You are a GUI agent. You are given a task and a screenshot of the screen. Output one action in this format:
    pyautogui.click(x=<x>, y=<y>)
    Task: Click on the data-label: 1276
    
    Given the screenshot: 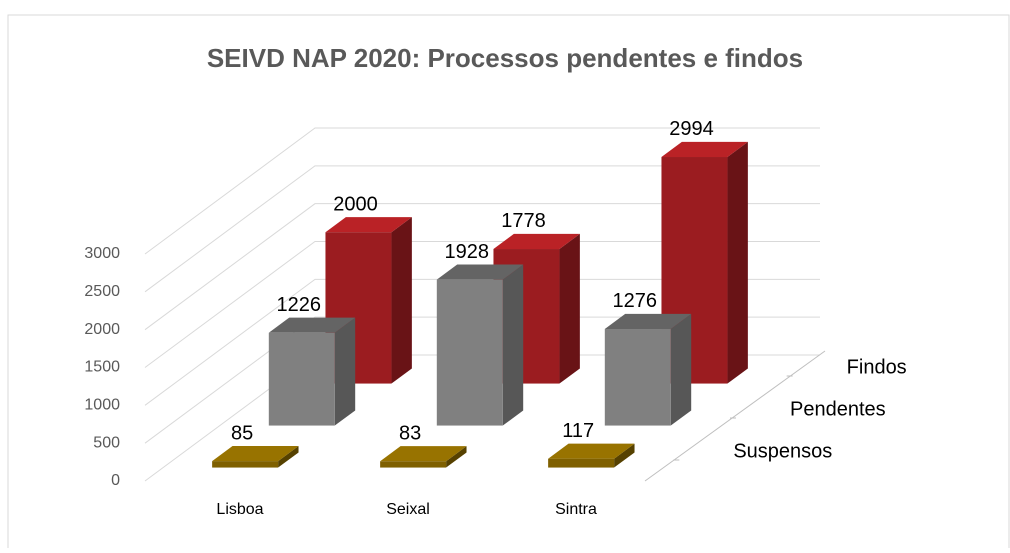 What is the action you would take?
    pyautogui.click(x=635, y=301)
    